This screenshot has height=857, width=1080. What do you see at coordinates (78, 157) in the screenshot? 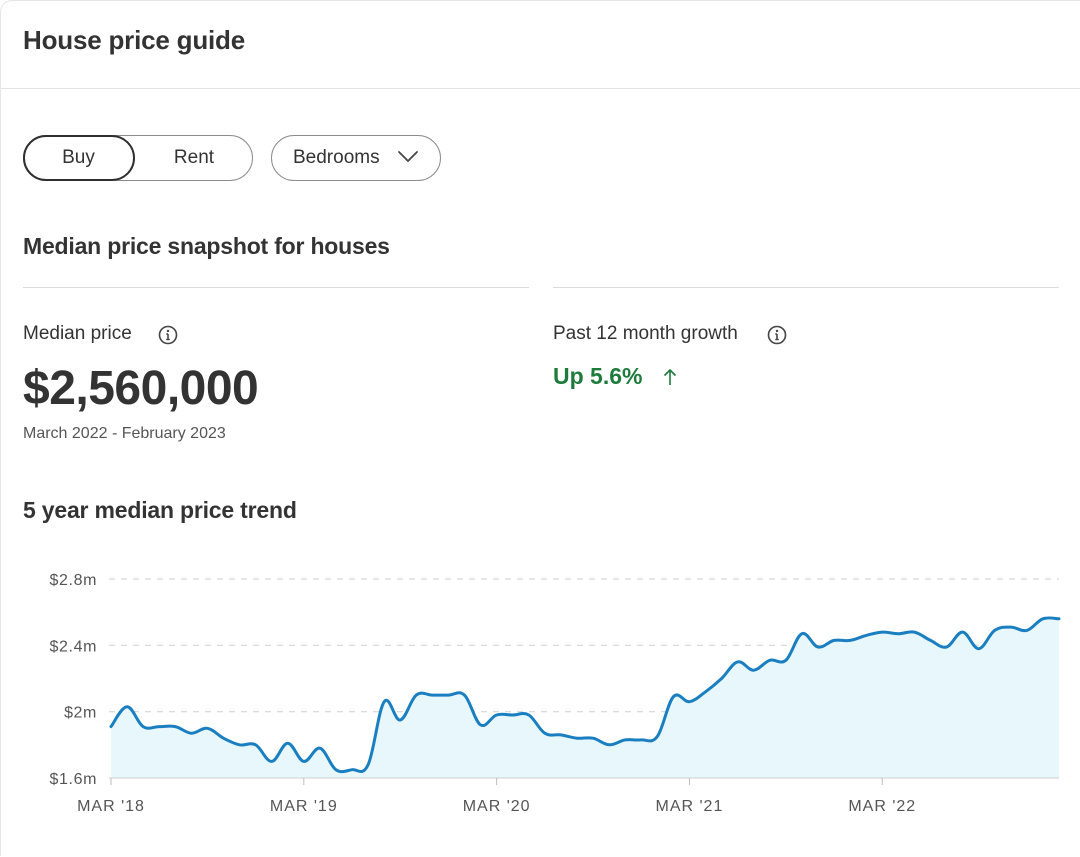
I see `buy-toggle-button: Buy` at bounding box center [78, 157].